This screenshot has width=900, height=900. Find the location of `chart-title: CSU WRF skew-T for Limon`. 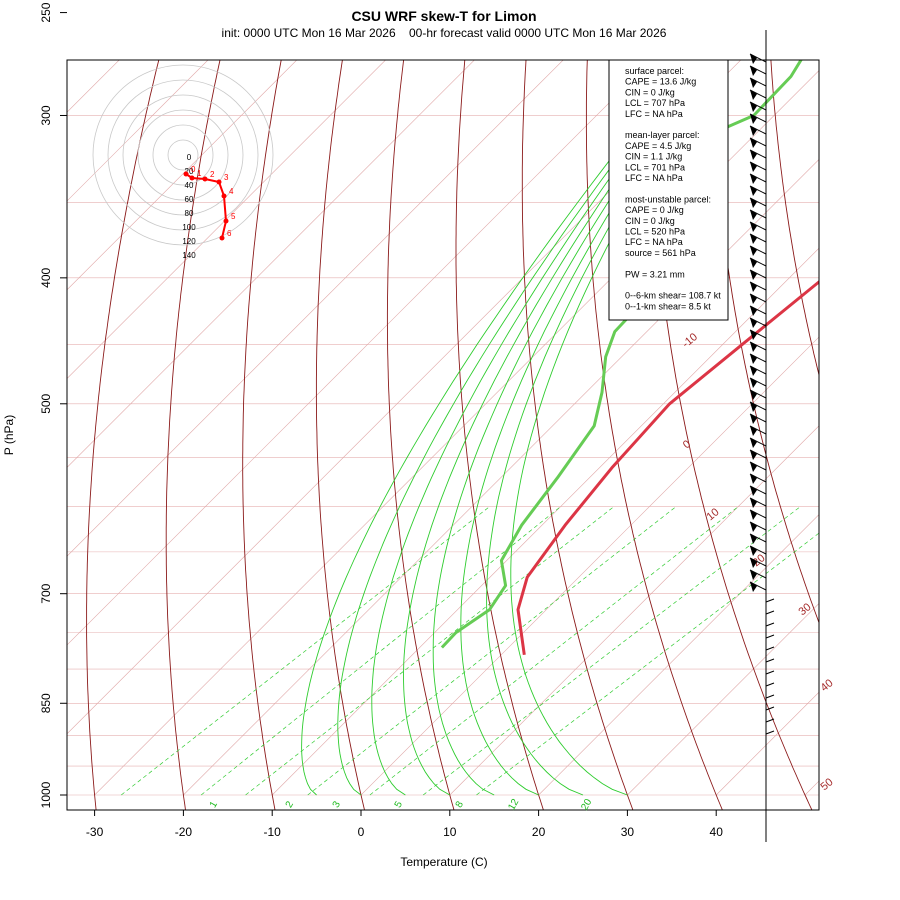

chart-title: CSU WRF skew-T for Limon is located at coordinates (443, 16).